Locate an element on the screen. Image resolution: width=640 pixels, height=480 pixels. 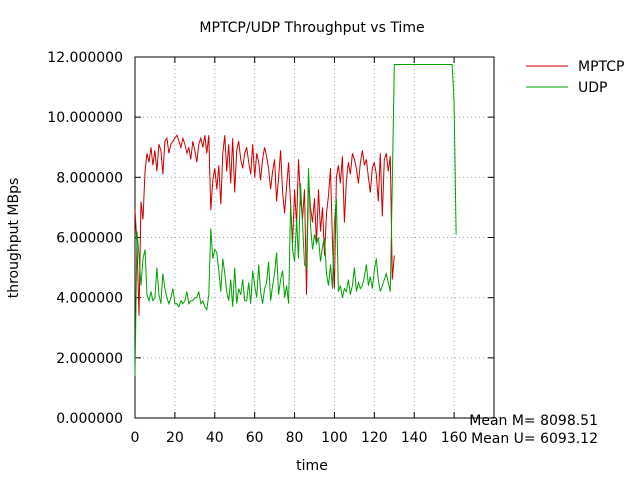
y-tick-label: 0.000000 is located at coordinates (89, 419).